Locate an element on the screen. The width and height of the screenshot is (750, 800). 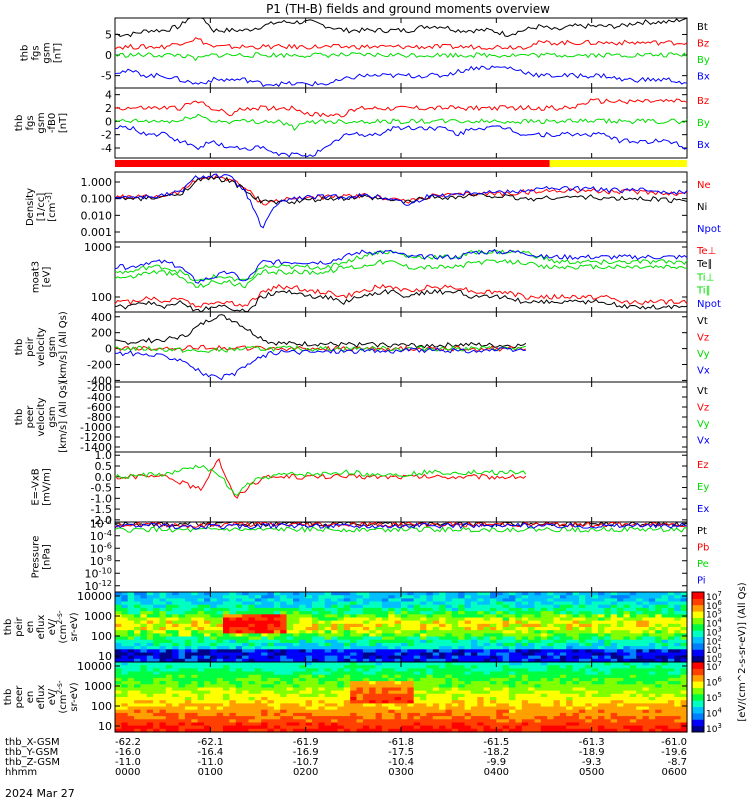
ion_vel-ylabel-line: thb is located at coordinates (19, 347).